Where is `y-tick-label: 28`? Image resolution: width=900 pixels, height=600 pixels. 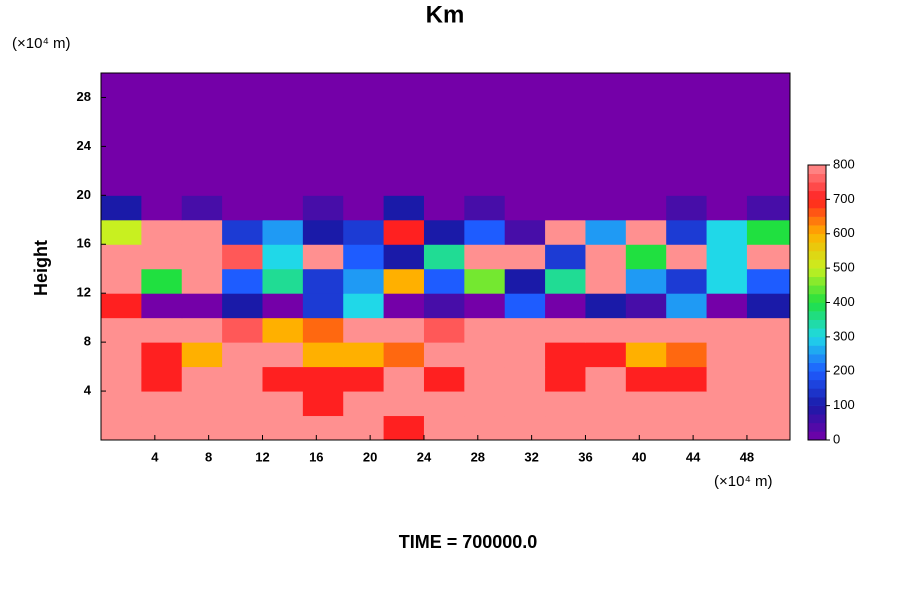
y-tick-label: 28 is located at coordinates (84, 96).